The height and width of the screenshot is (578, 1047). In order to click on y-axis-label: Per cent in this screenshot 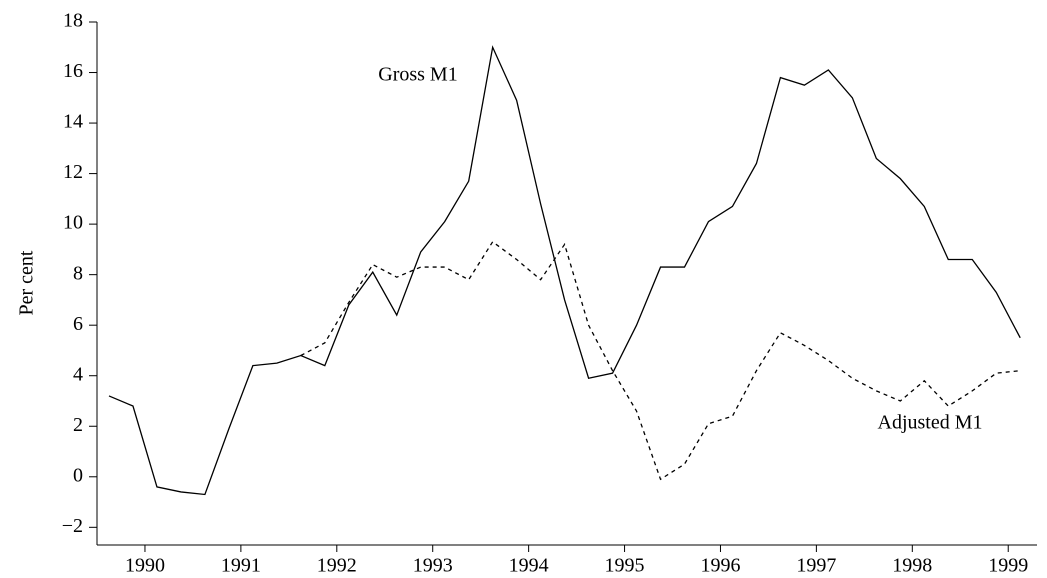, I will do `click(27, 282)`.